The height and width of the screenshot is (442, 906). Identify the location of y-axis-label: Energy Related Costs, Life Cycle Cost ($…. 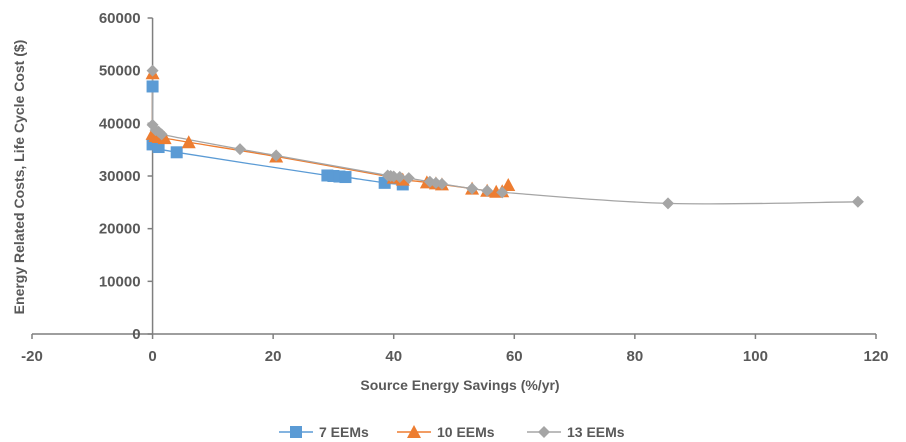
(19, 177).